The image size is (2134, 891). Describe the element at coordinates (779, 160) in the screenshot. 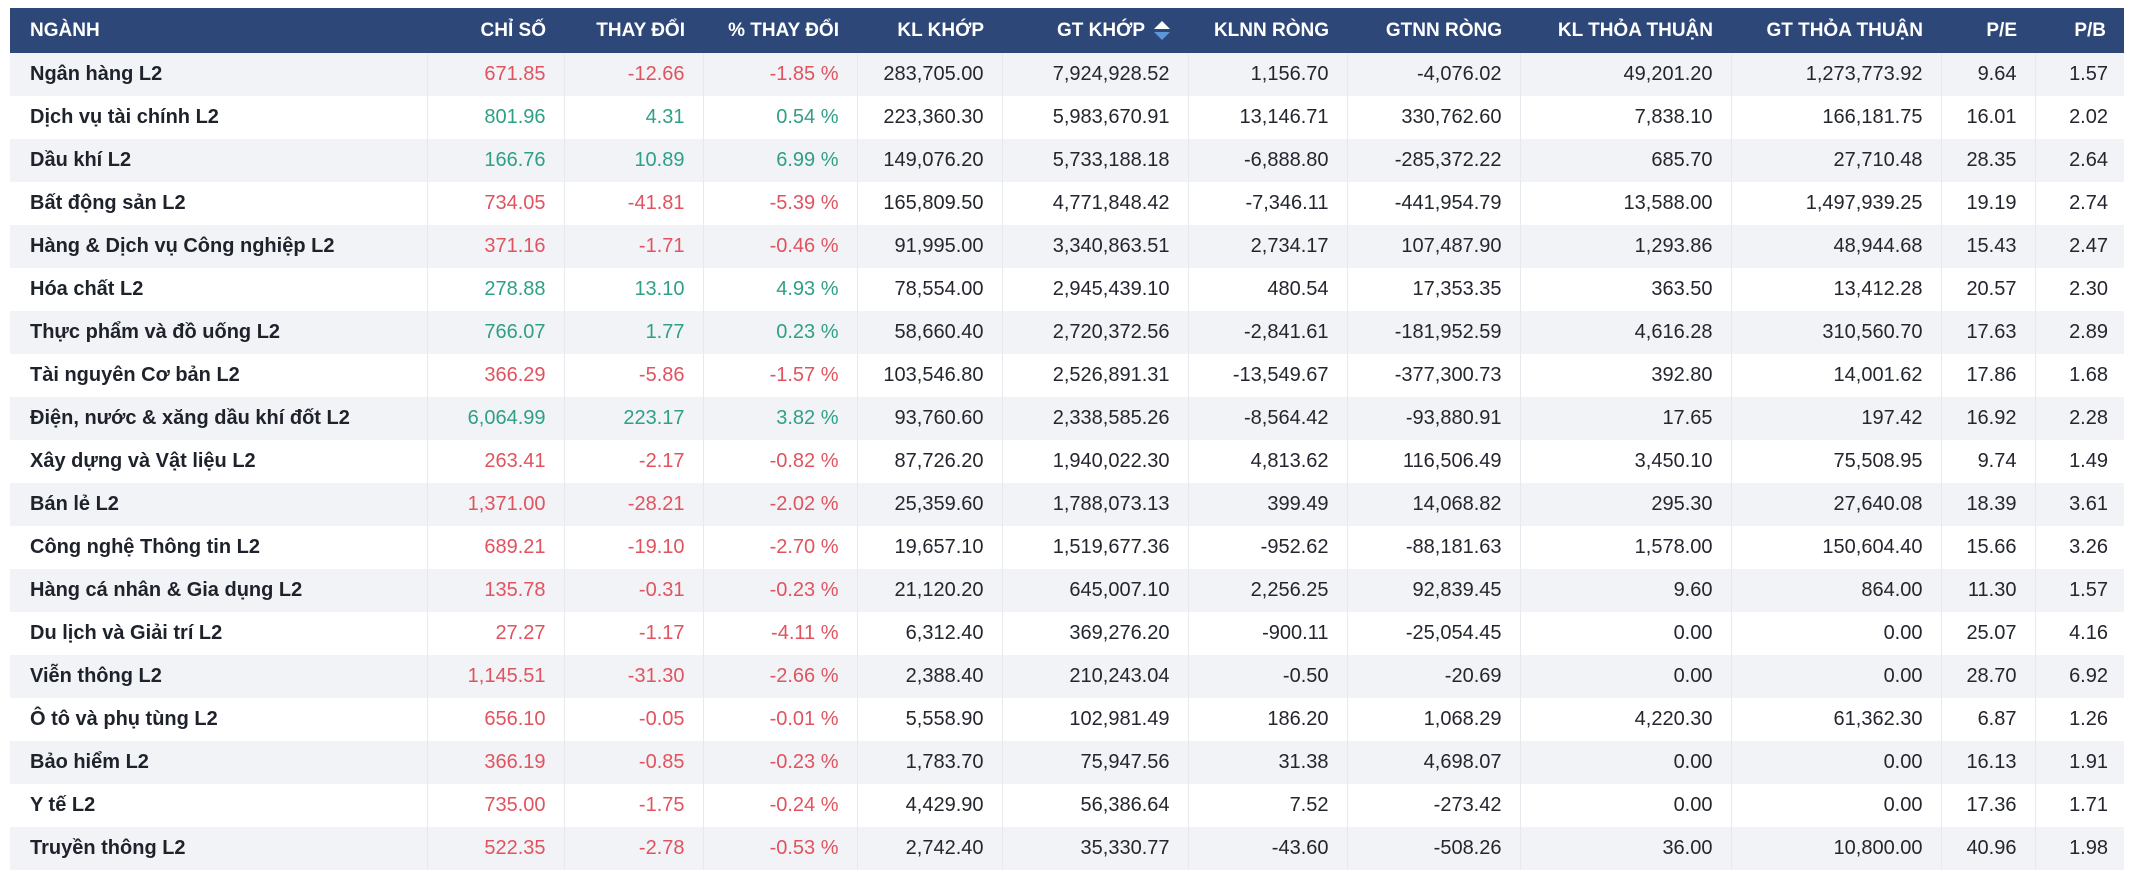

I see `cell-pct-thay-doi: 6.99 %` at that location.